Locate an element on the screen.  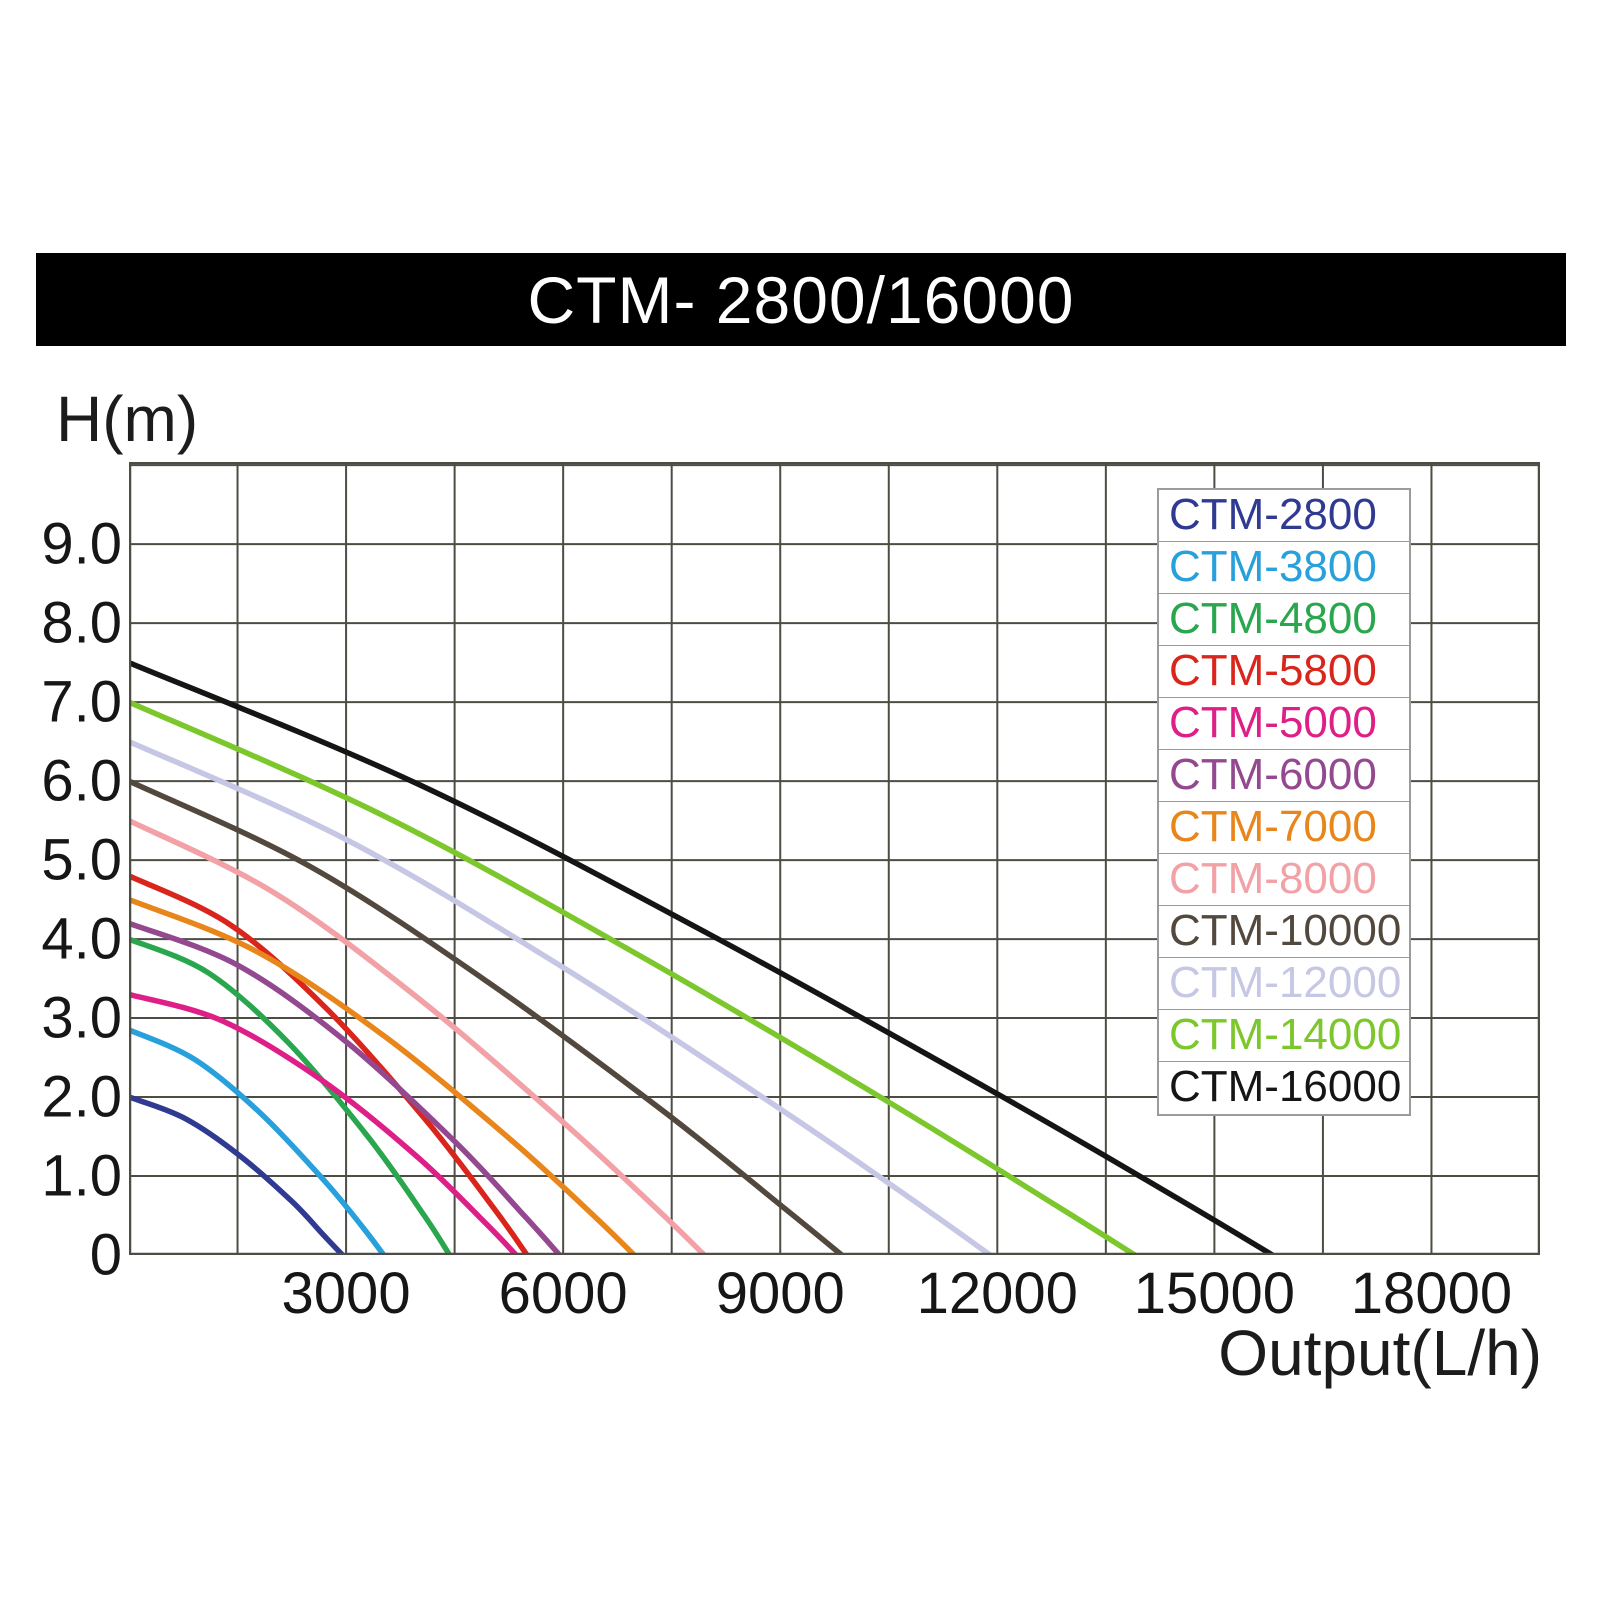
legend-item-ctm-6000: CTM-6000 is located at coordinates (1284, 776).